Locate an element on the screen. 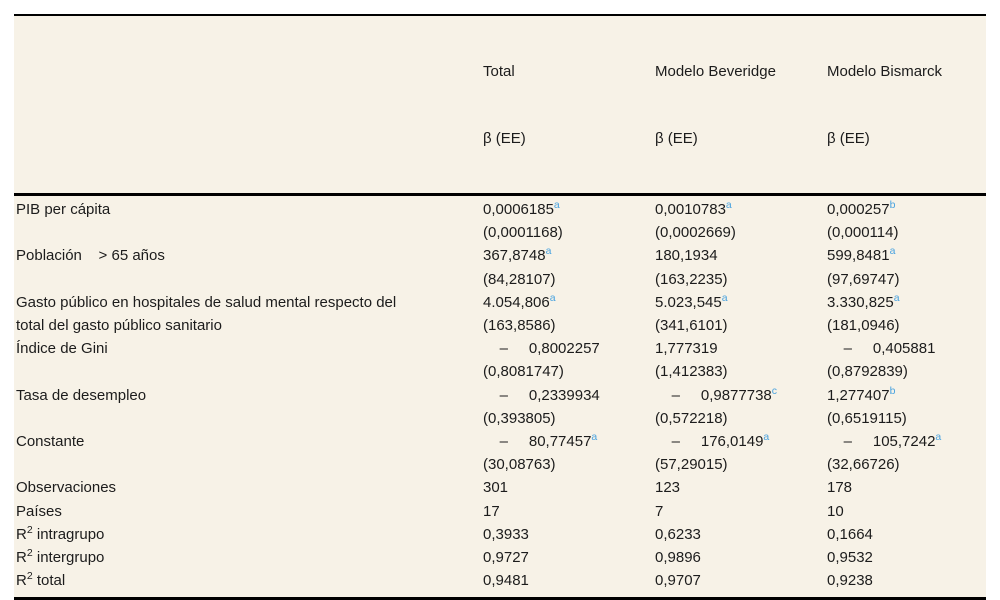  cell-bismarck: 599,8481a is located at coordinates (861, 255).